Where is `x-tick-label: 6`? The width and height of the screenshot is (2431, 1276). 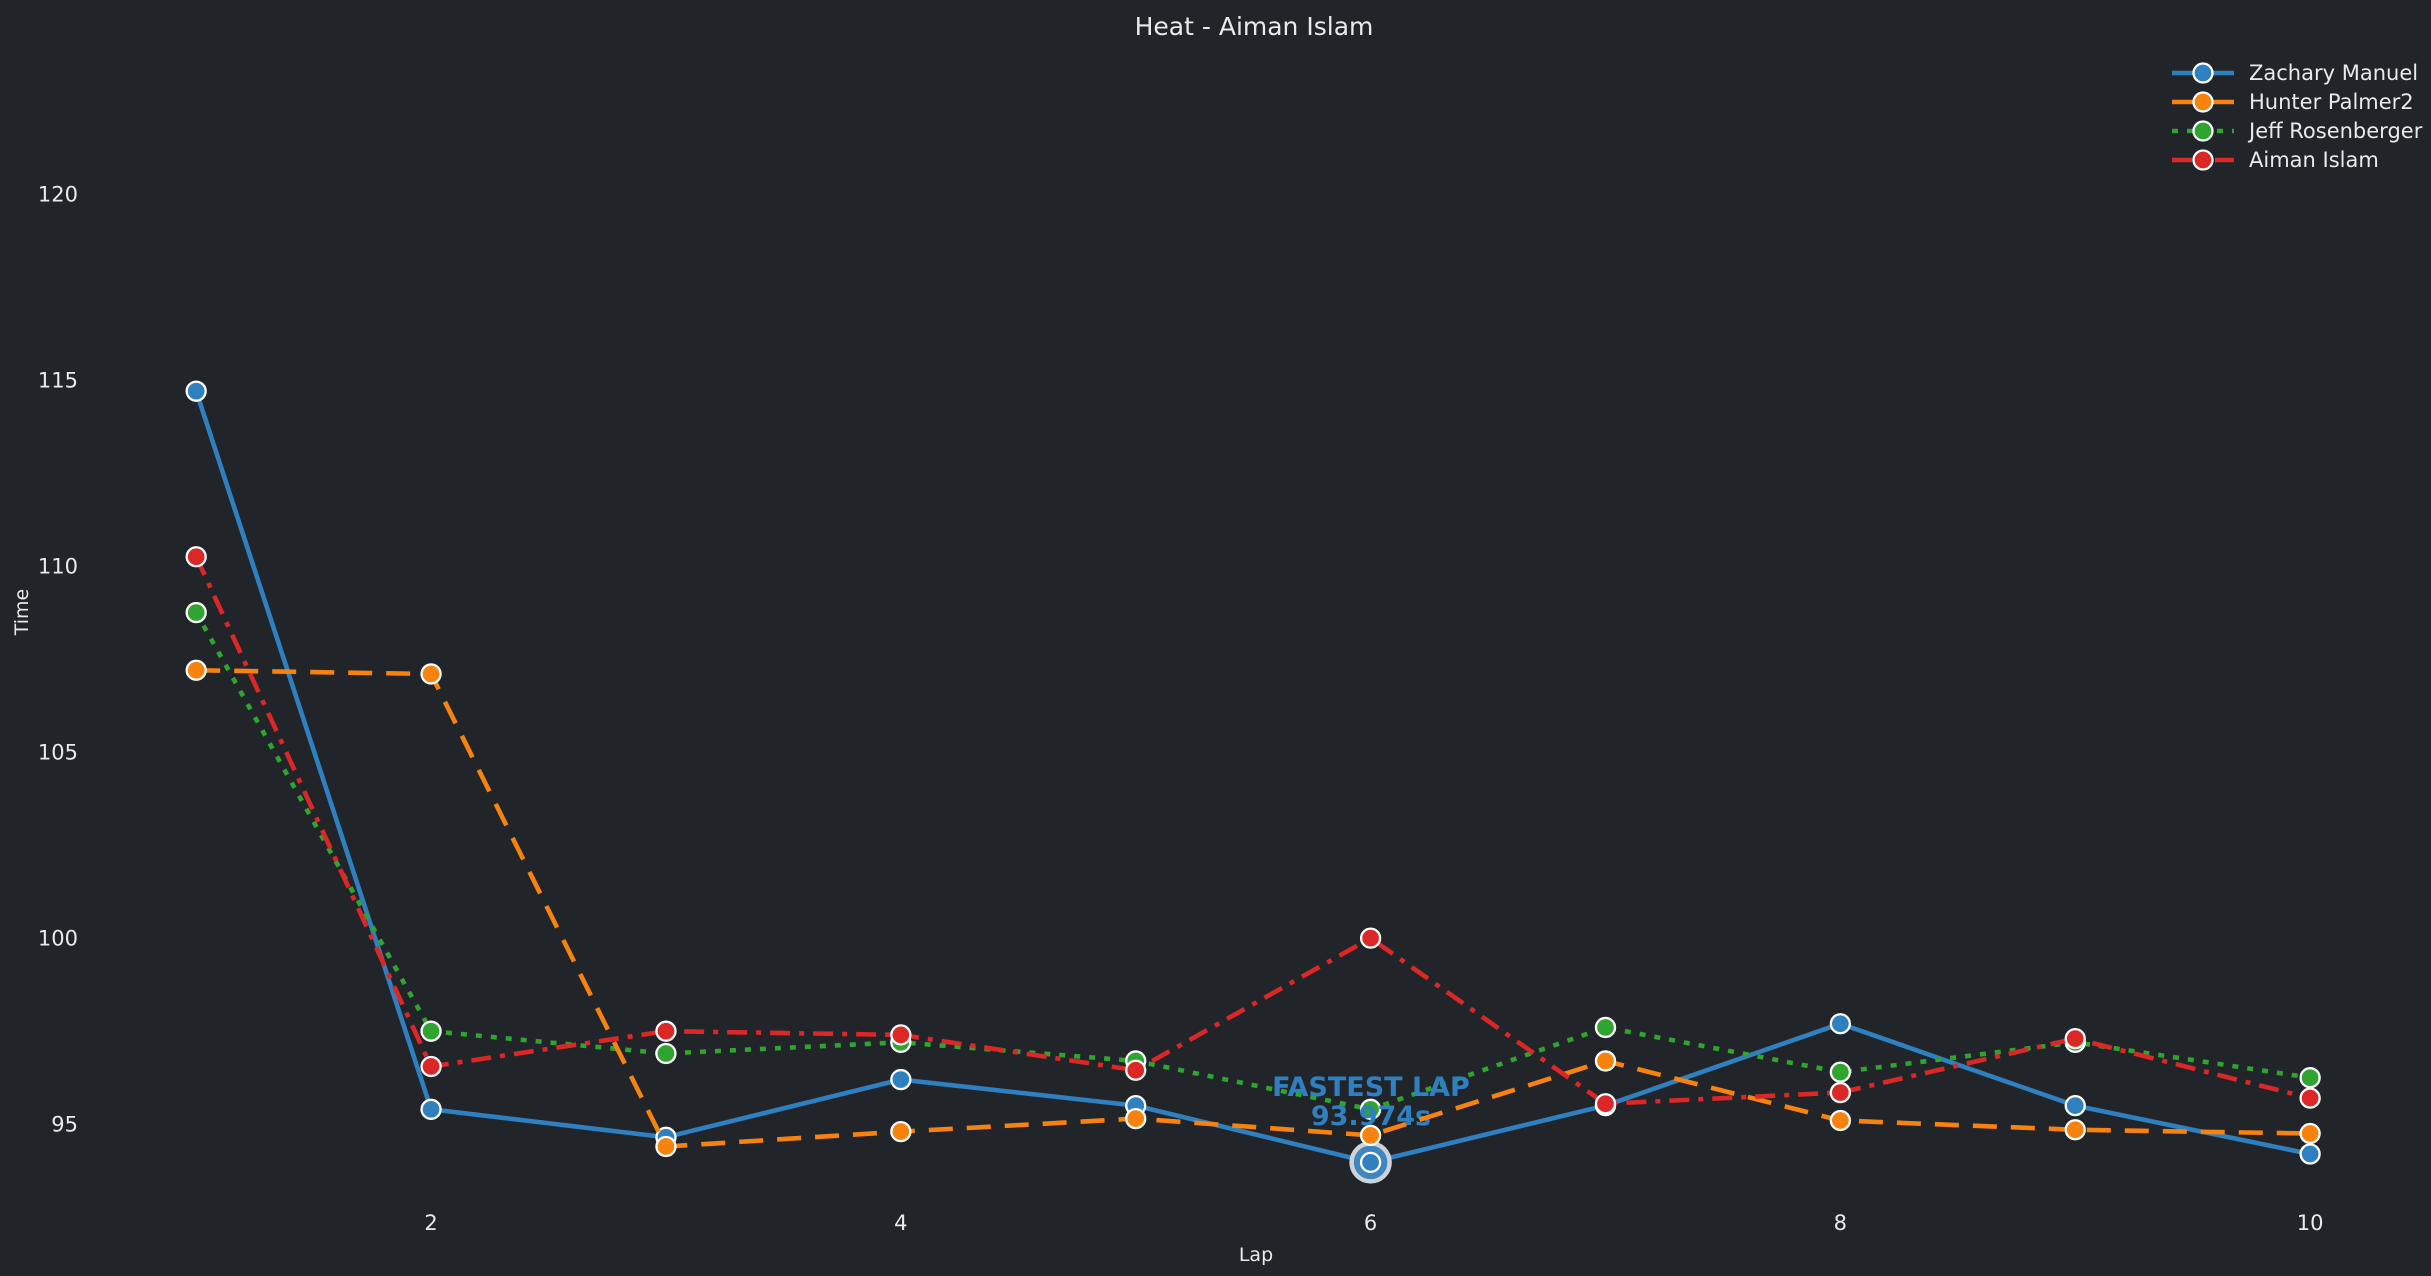 x-tick-label: 6 is located at coordinates (1370, 1223).